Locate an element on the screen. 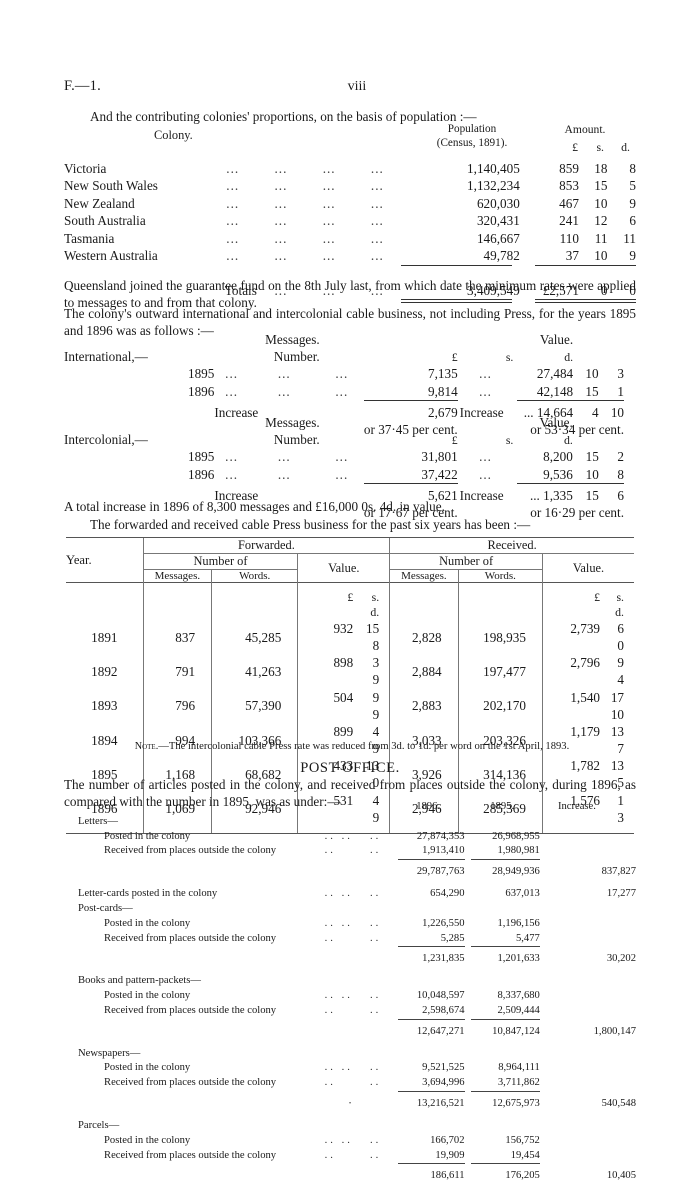  colony-name: New South Wales is located at coordinates (111, 186).